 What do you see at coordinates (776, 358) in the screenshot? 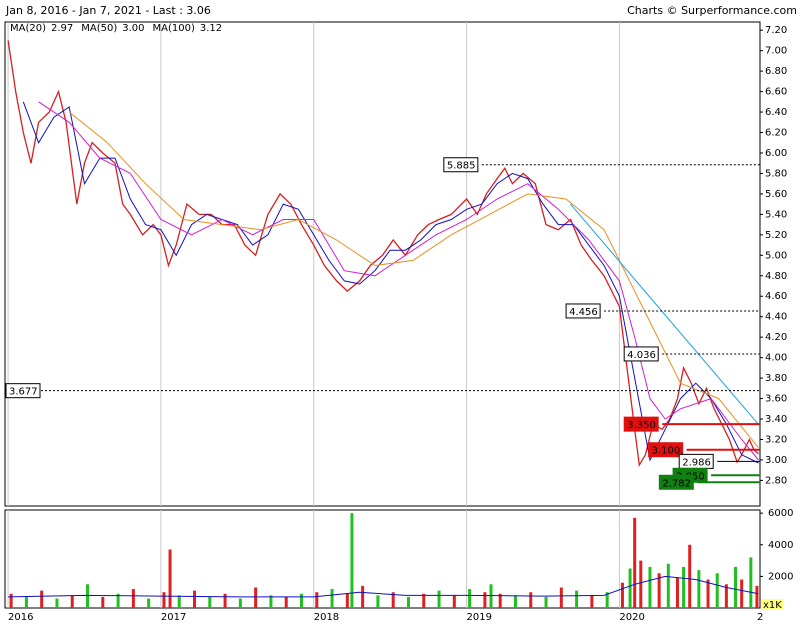
I see `y-tick-label: 4.00` at bounding box center [776, 358].